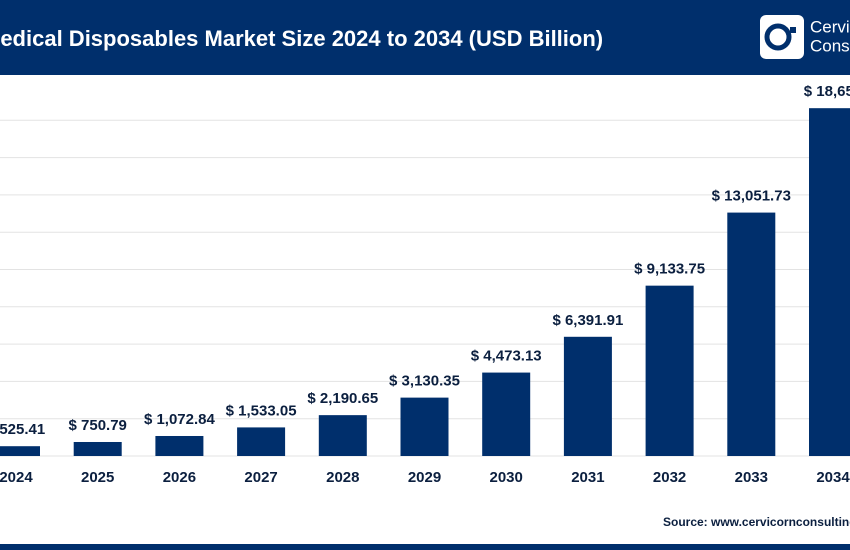 The image size is (850, 550). Describe the element at coordinates (16, 477) in the screenshot. I see `x-tick-label: 2024` at that location.